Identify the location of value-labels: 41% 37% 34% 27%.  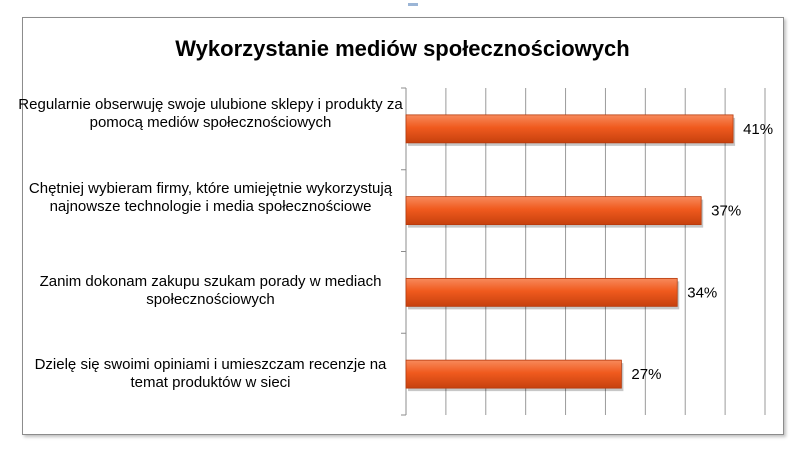
(702, 252).